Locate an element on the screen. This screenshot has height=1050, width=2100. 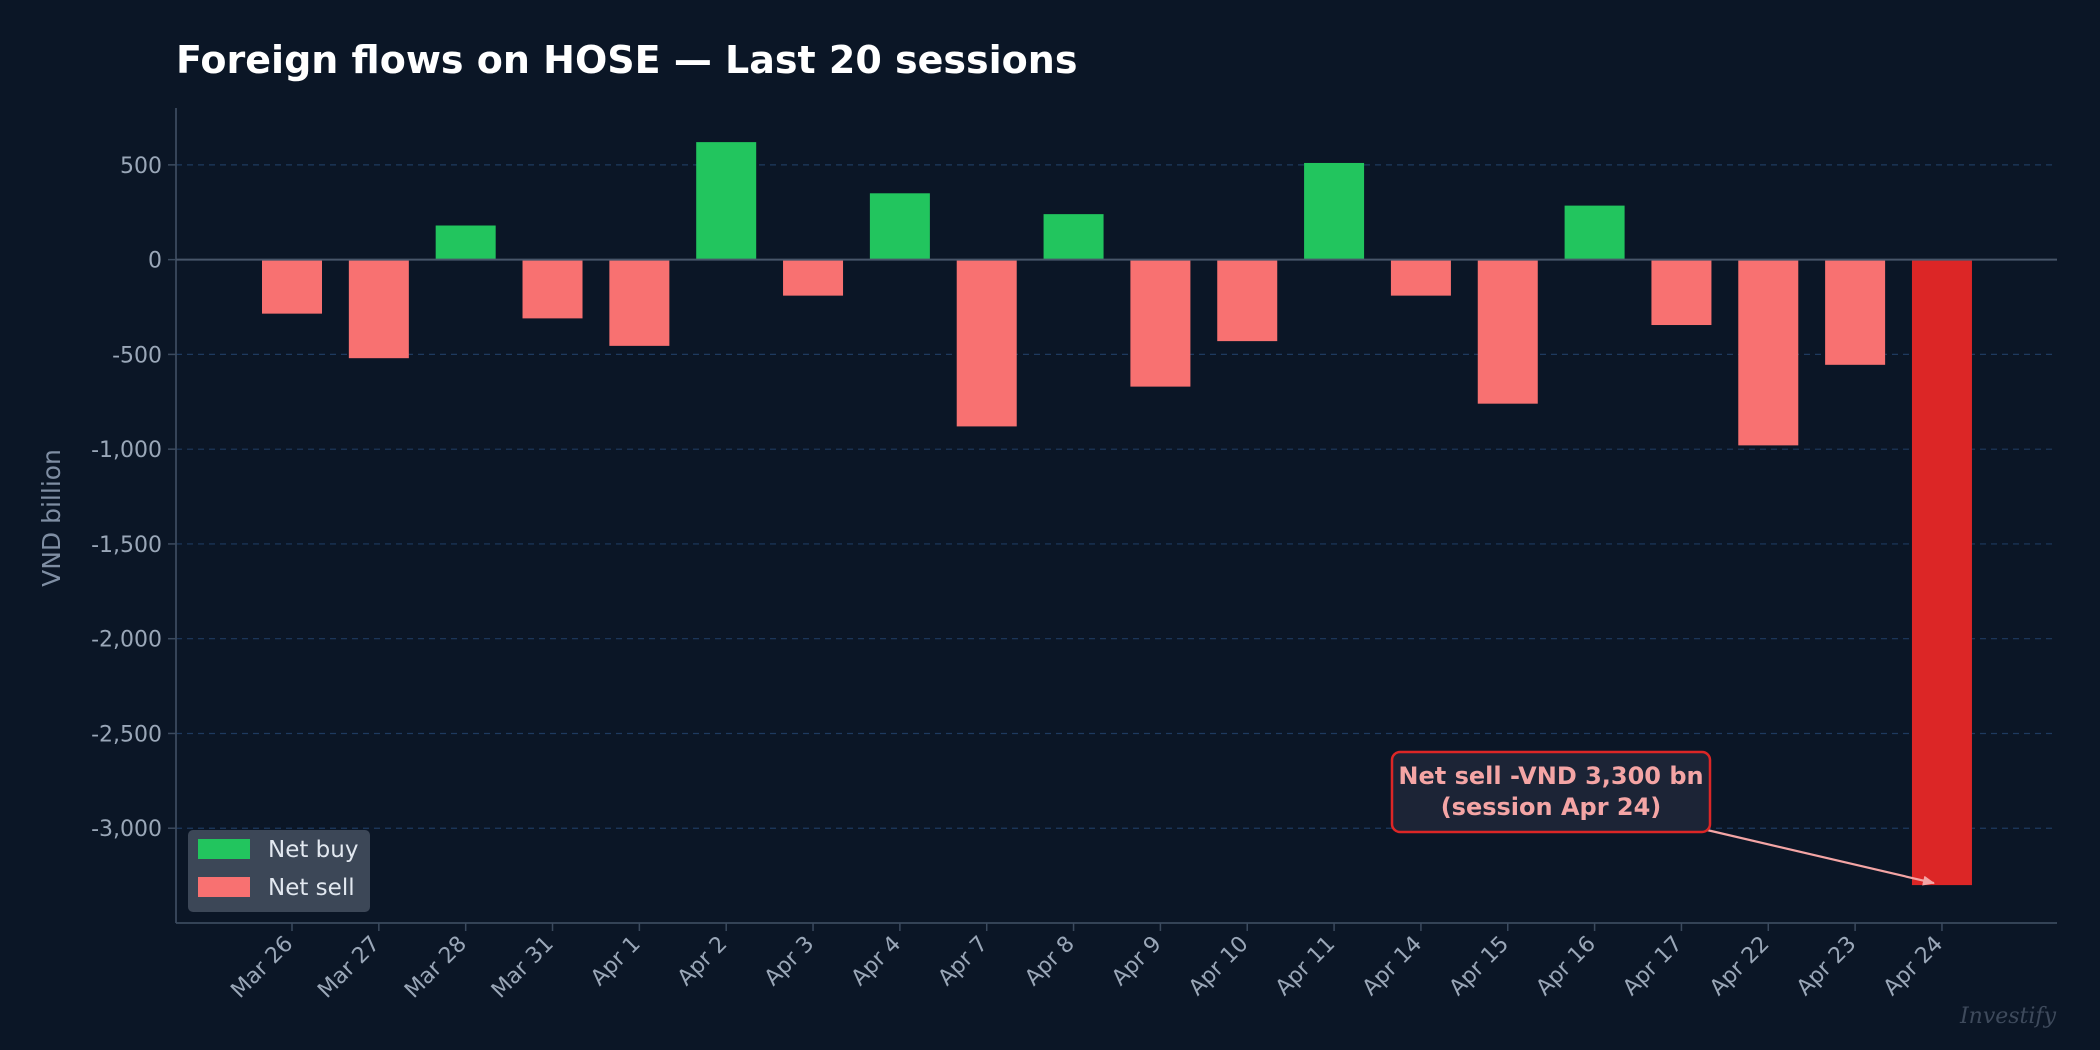
watermark-logo: Investify is located at coordinates (2008, 1016).